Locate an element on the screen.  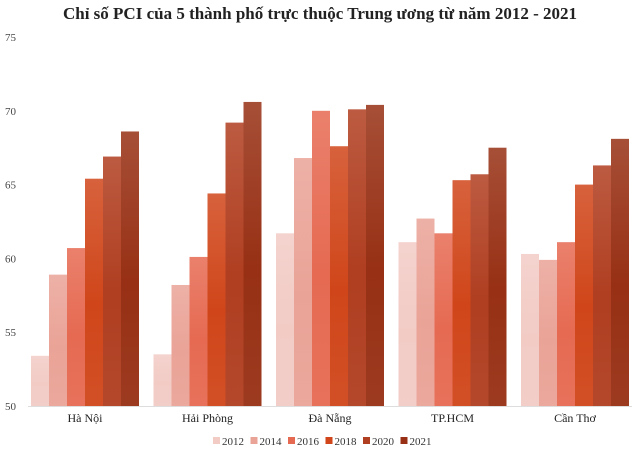
y-tick-label: 55 is located at coordinates (11, 333).